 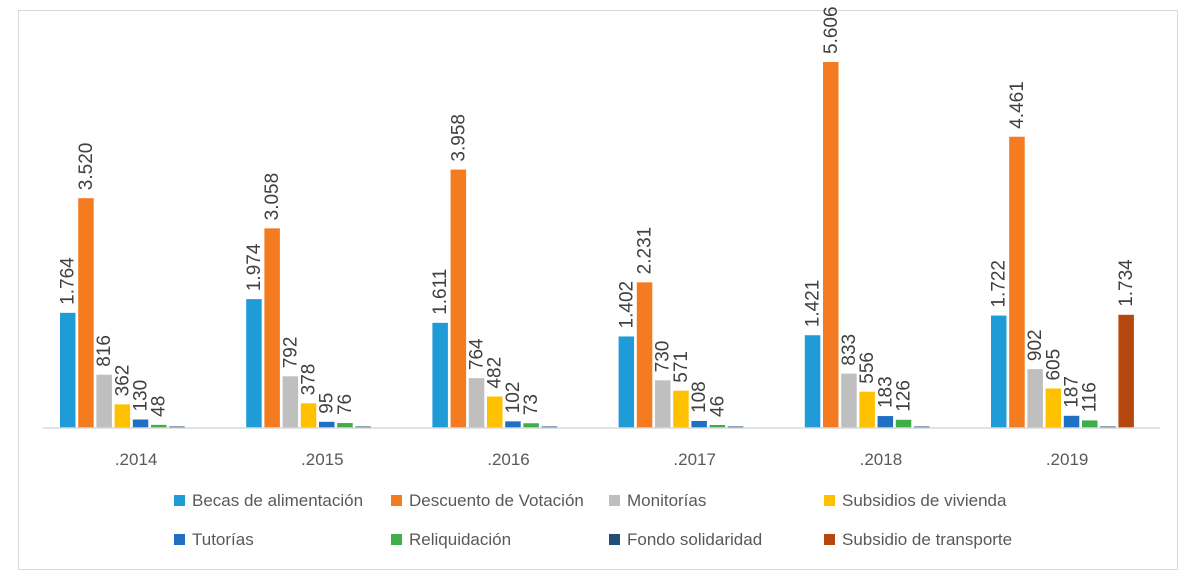 I want to click on data-label: 1.722, so click(x=999, y=284).